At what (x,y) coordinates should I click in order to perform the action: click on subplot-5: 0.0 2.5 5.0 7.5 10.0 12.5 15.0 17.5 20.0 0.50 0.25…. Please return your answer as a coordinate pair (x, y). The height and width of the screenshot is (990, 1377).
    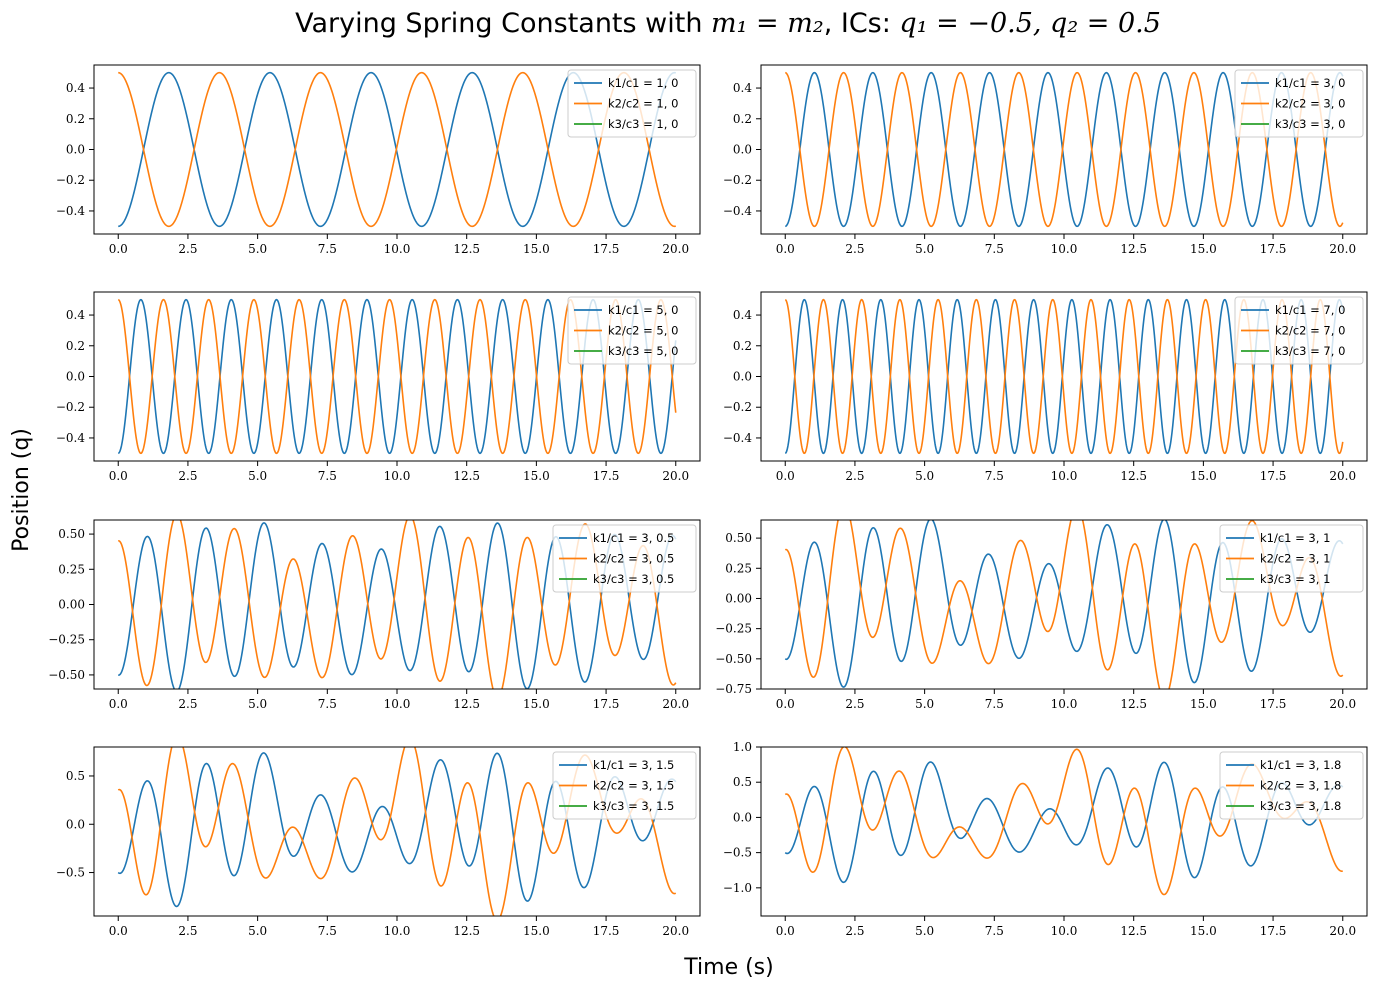
    Looking at the image, I should click on (374, 615).